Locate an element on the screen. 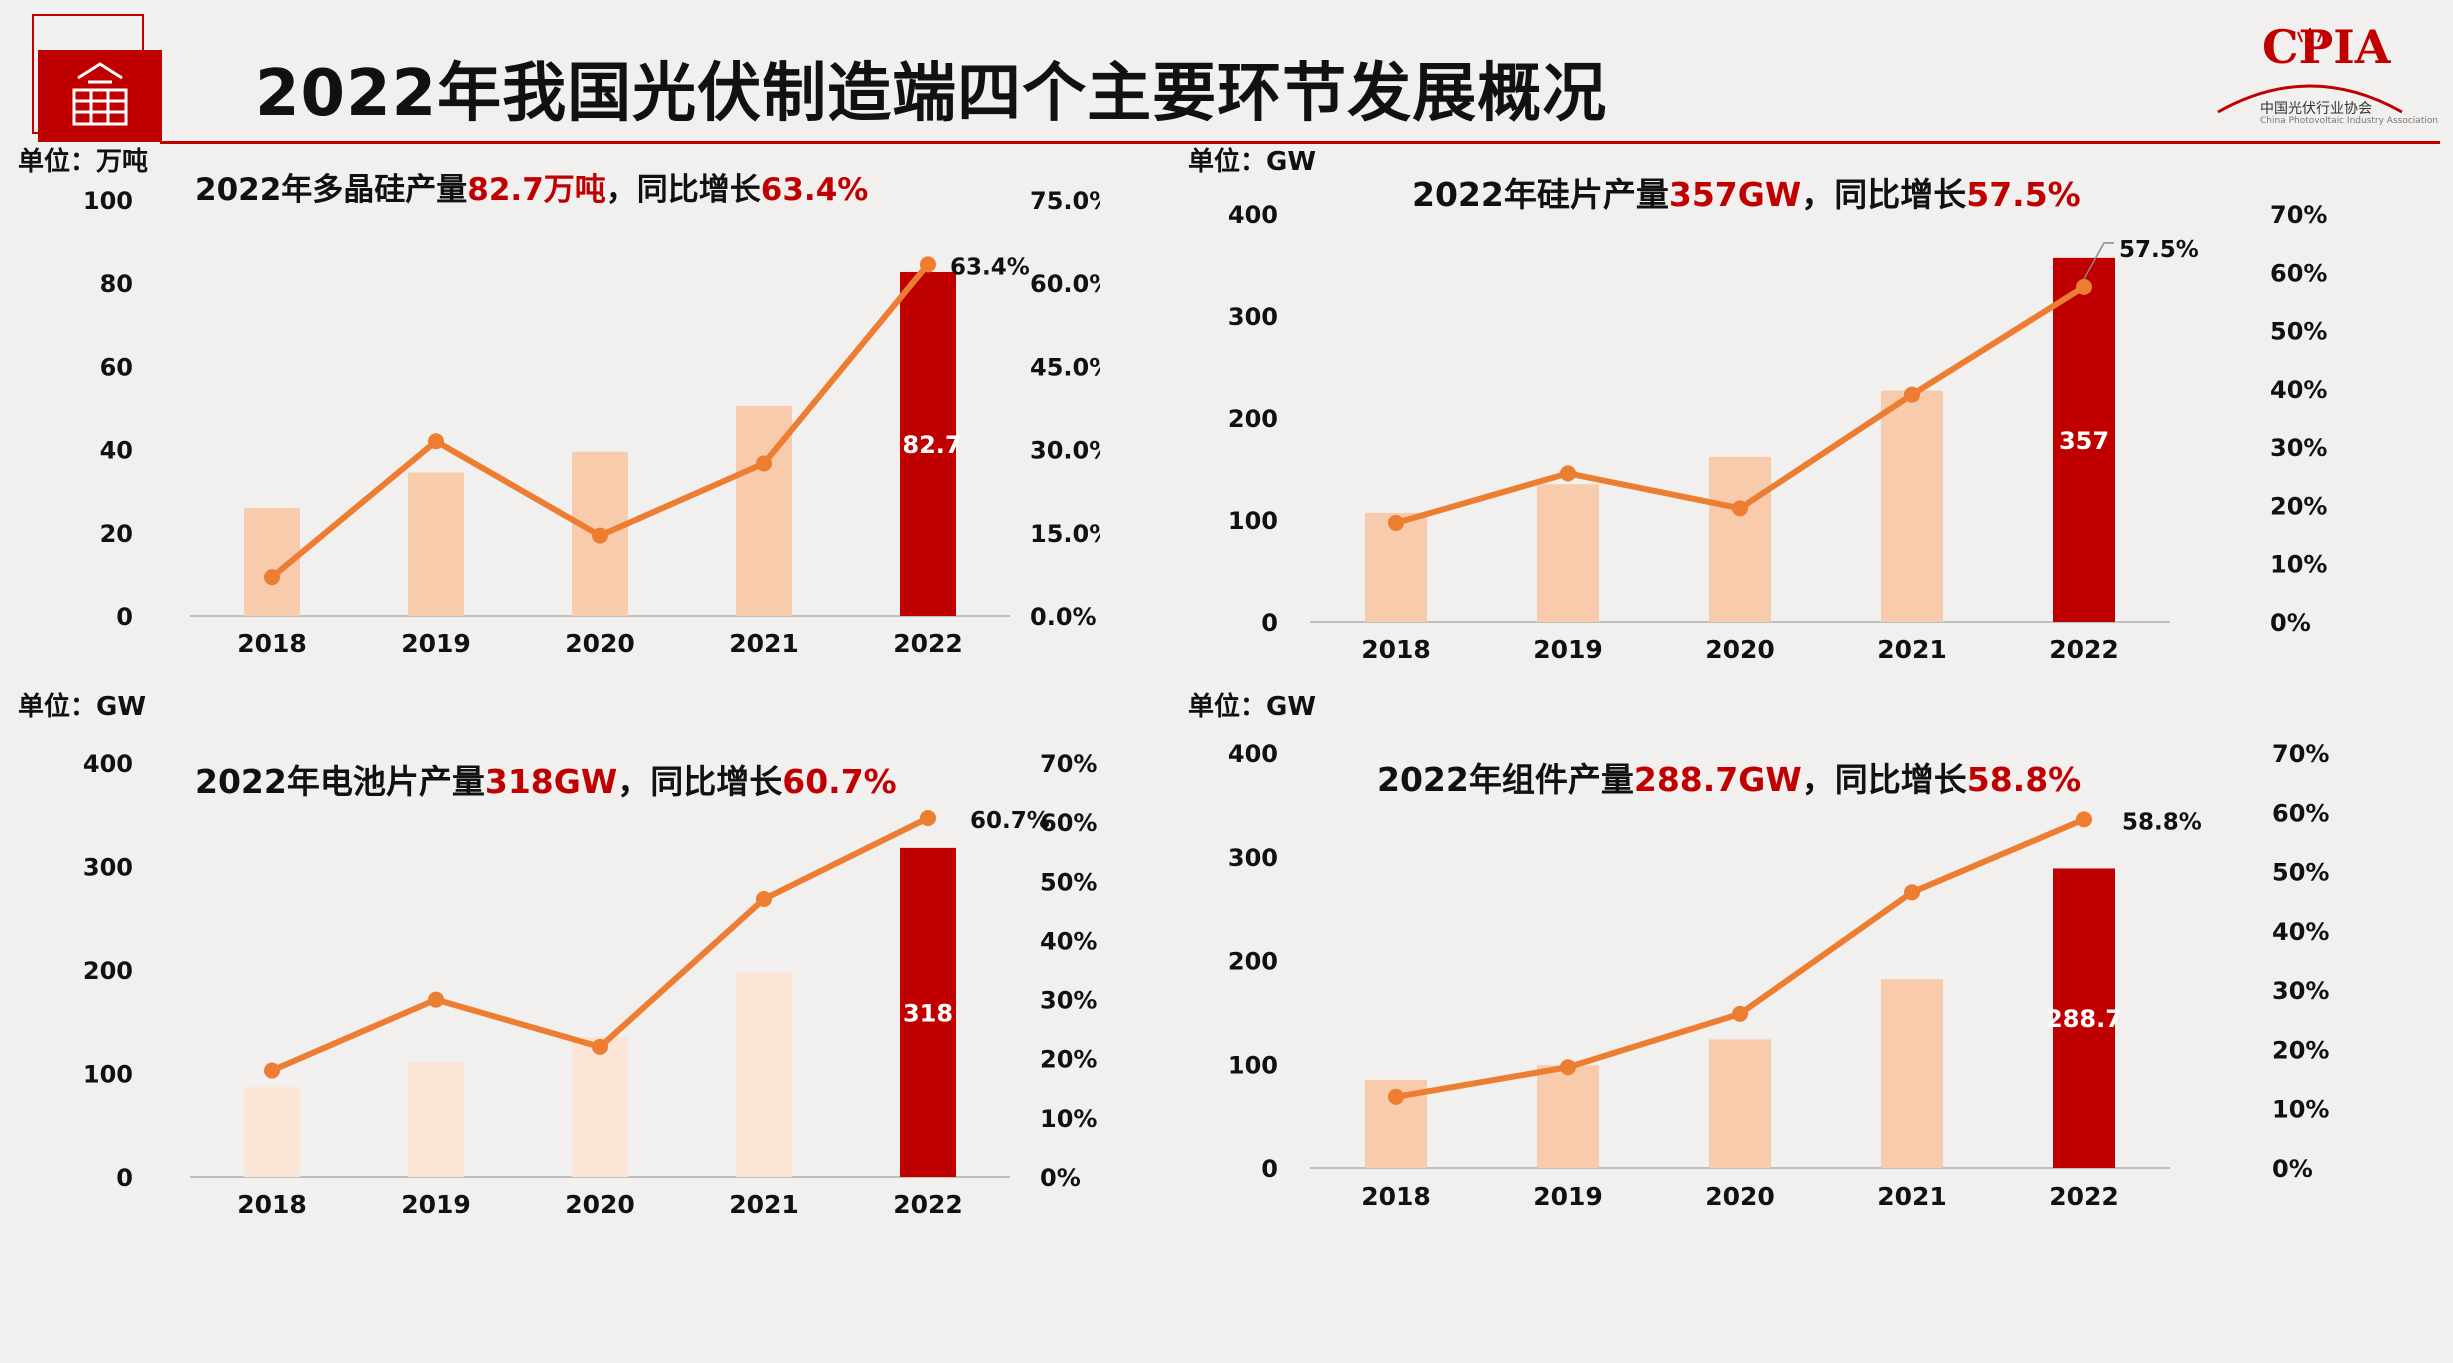 This screenshot has width=2453, height=1363. chart-title: 2022年组件产量288.7GW，同比增长58.8% is located at coordinates (1729, 779).